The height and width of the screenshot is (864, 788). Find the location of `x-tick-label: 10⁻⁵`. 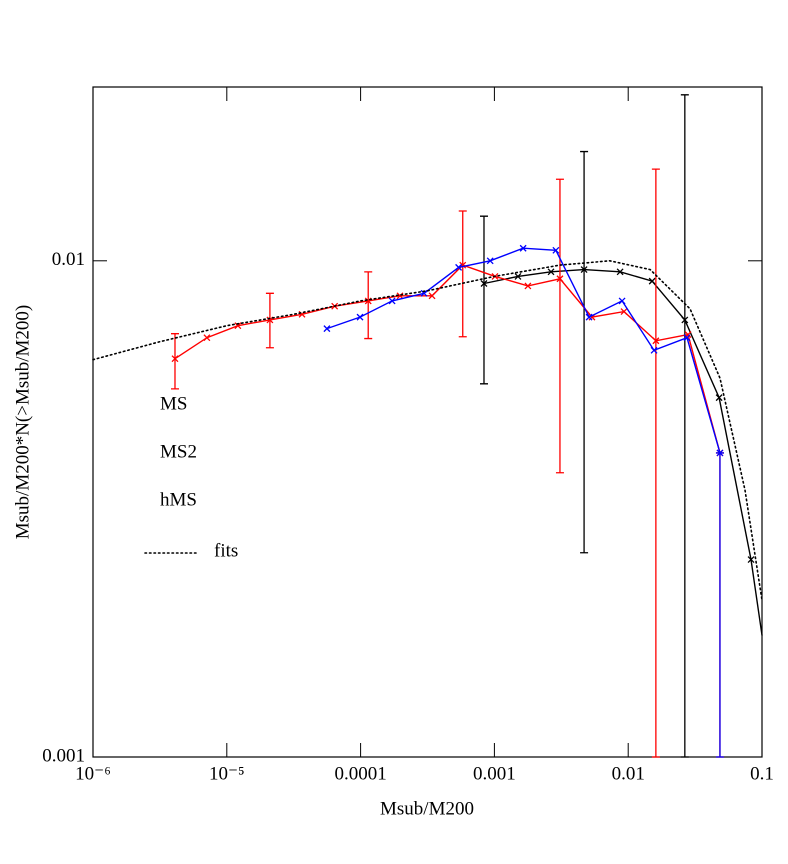

x-tick-label: 10⁻⁵ is located at coordinates (227, 773).